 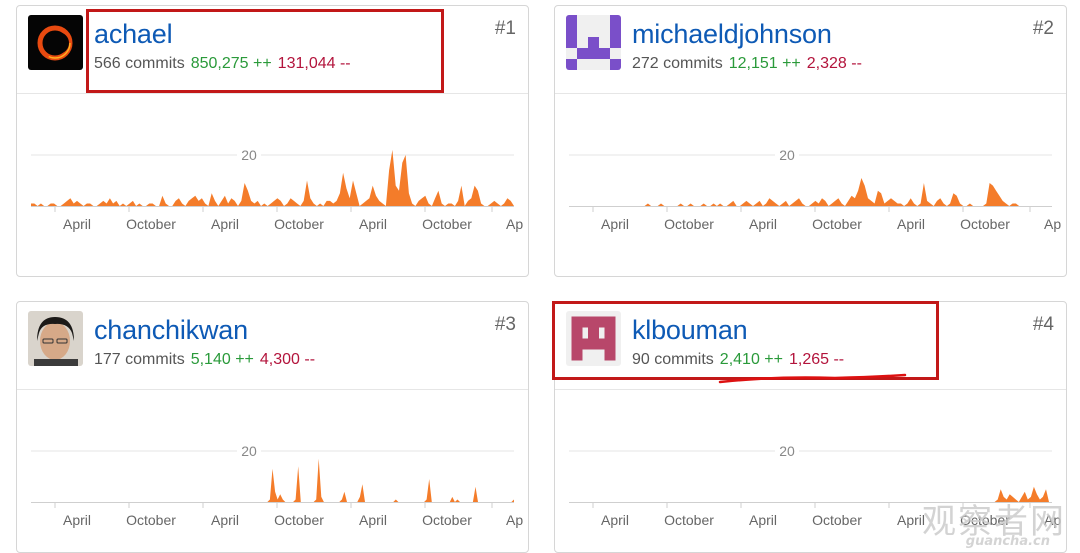 I want to click on commit-stats: 177 commits 5,140 ++ 4,300 --, so click(x=204, y=360).